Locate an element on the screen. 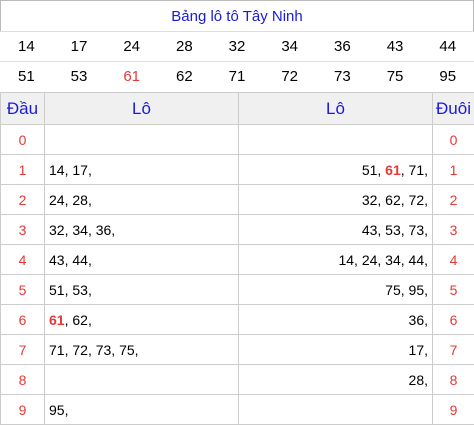 The width and height of the screenshot is (474, 425). dau-cell: 0 is located at coordinates (23, 140).